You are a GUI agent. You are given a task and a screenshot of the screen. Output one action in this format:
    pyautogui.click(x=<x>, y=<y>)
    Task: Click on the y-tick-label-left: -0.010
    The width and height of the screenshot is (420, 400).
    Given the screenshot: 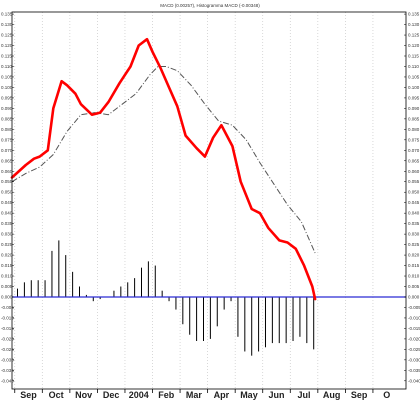 What is the action you would take?
    pyautogui.click(x=7, y=317)
    